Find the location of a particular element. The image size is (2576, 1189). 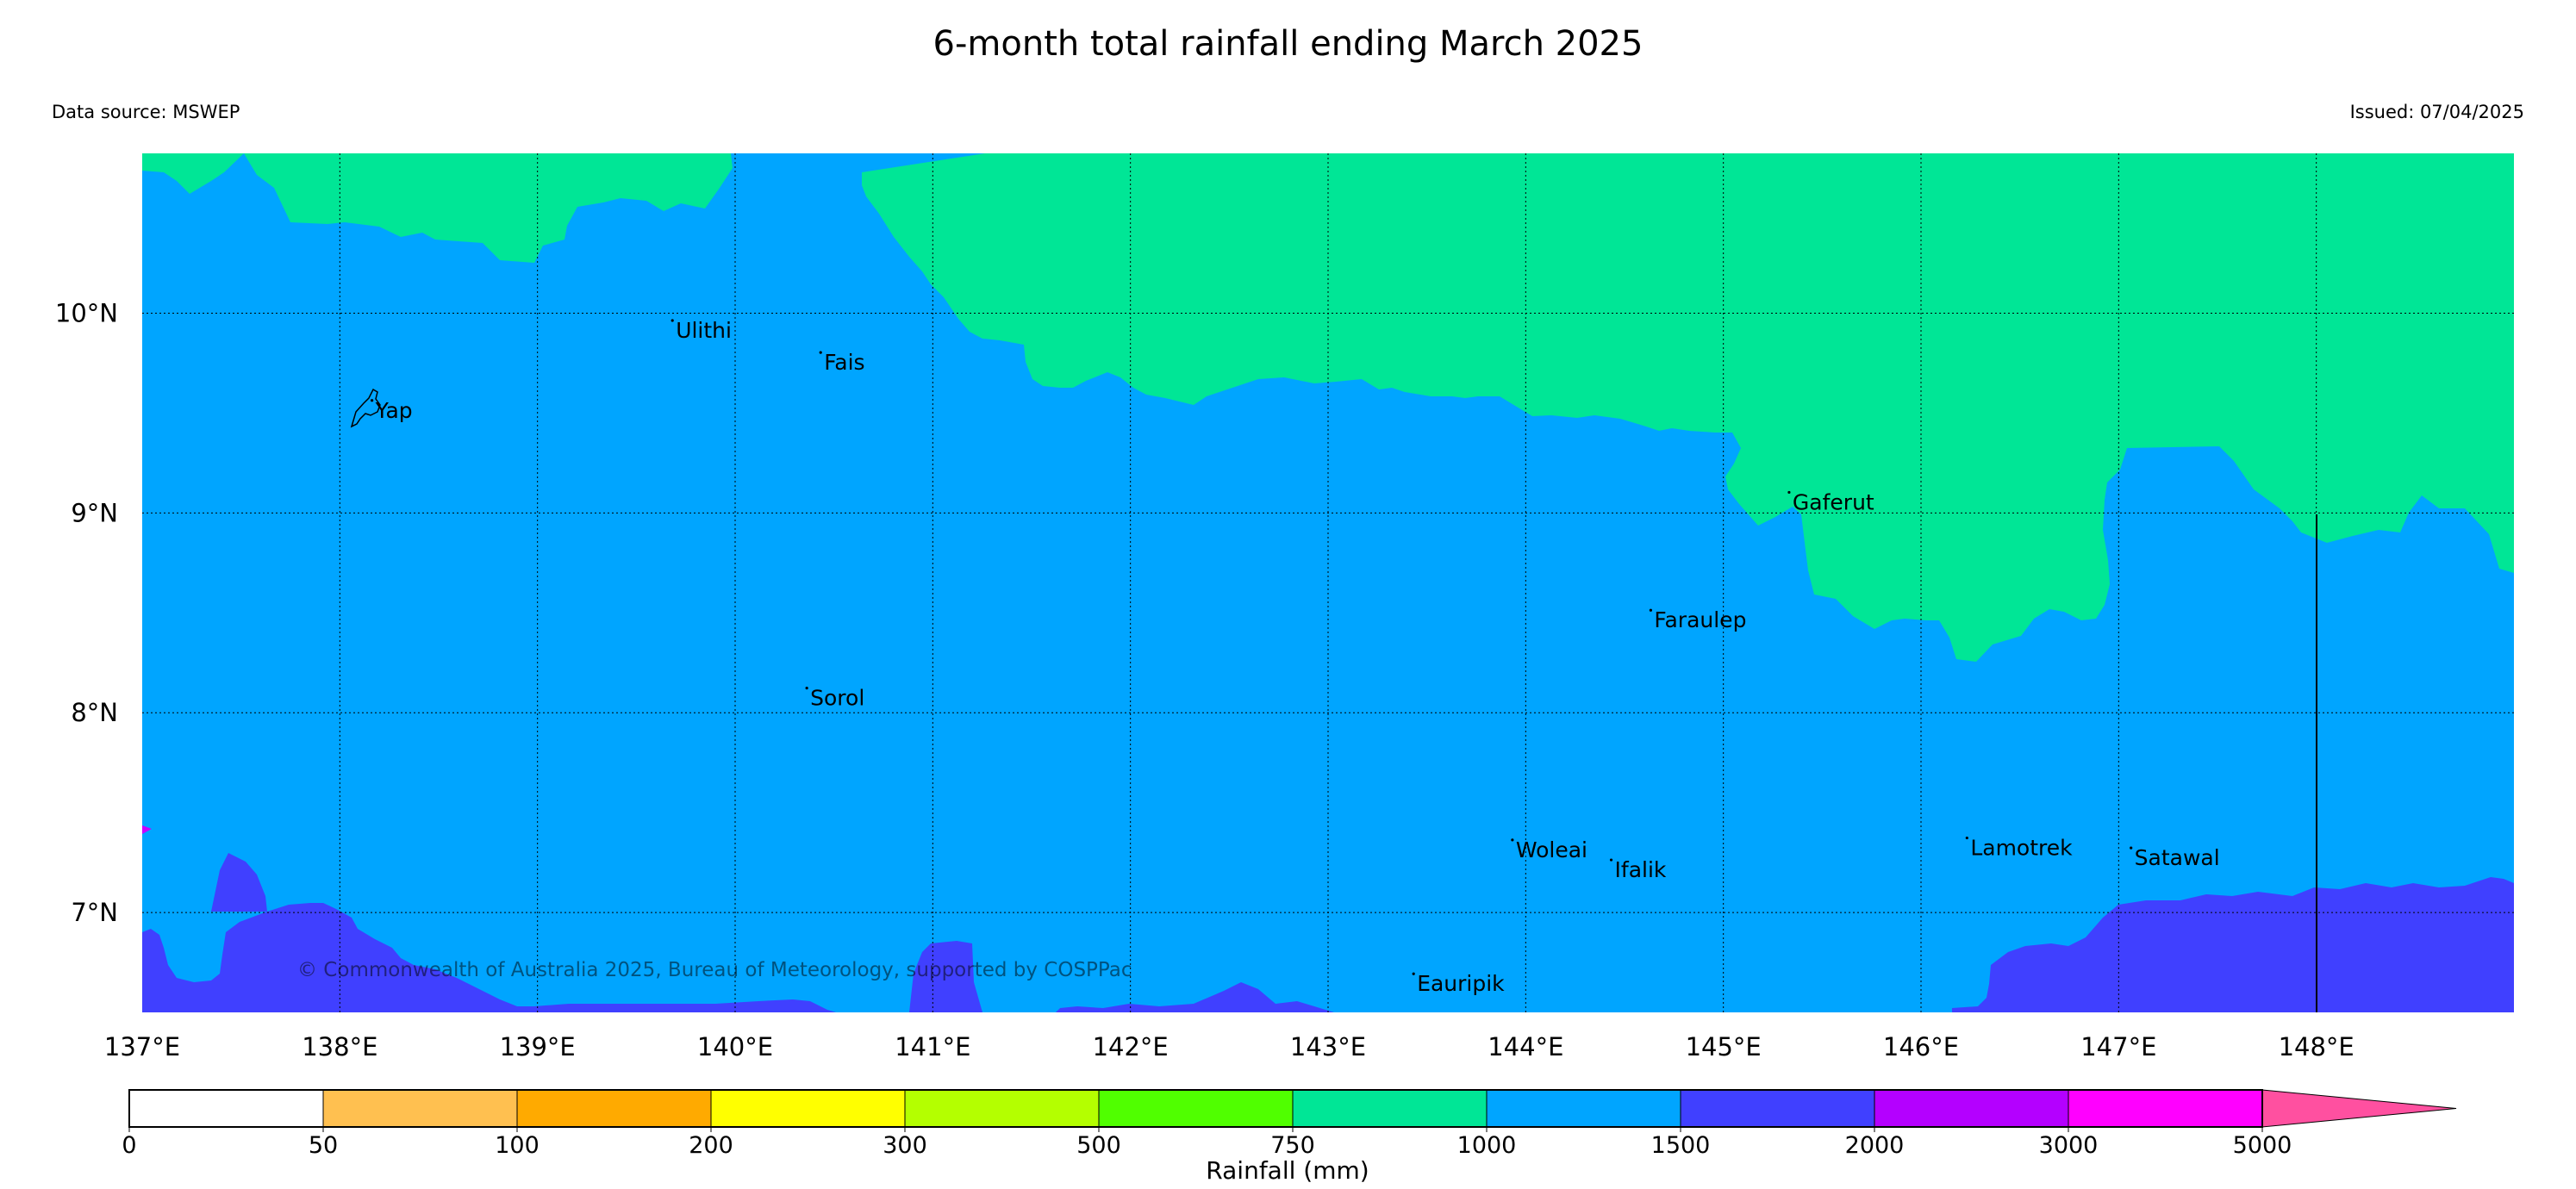

longitude-tick-label: 144°E is located at coordinates (1525, 1046).